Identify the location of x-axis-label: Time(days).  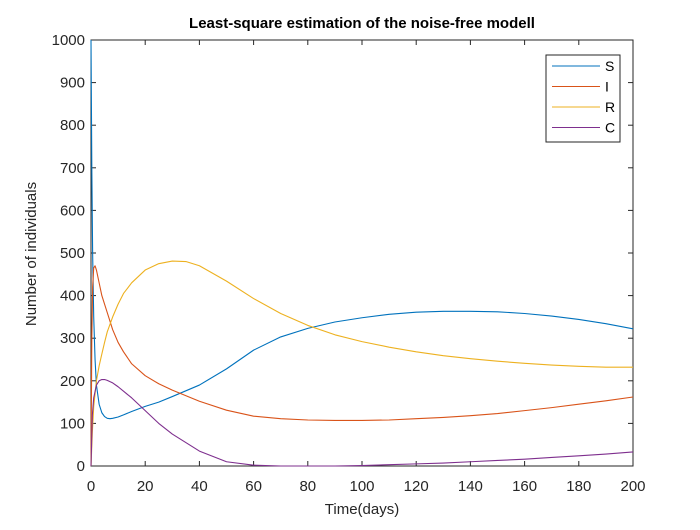
(362, 509).